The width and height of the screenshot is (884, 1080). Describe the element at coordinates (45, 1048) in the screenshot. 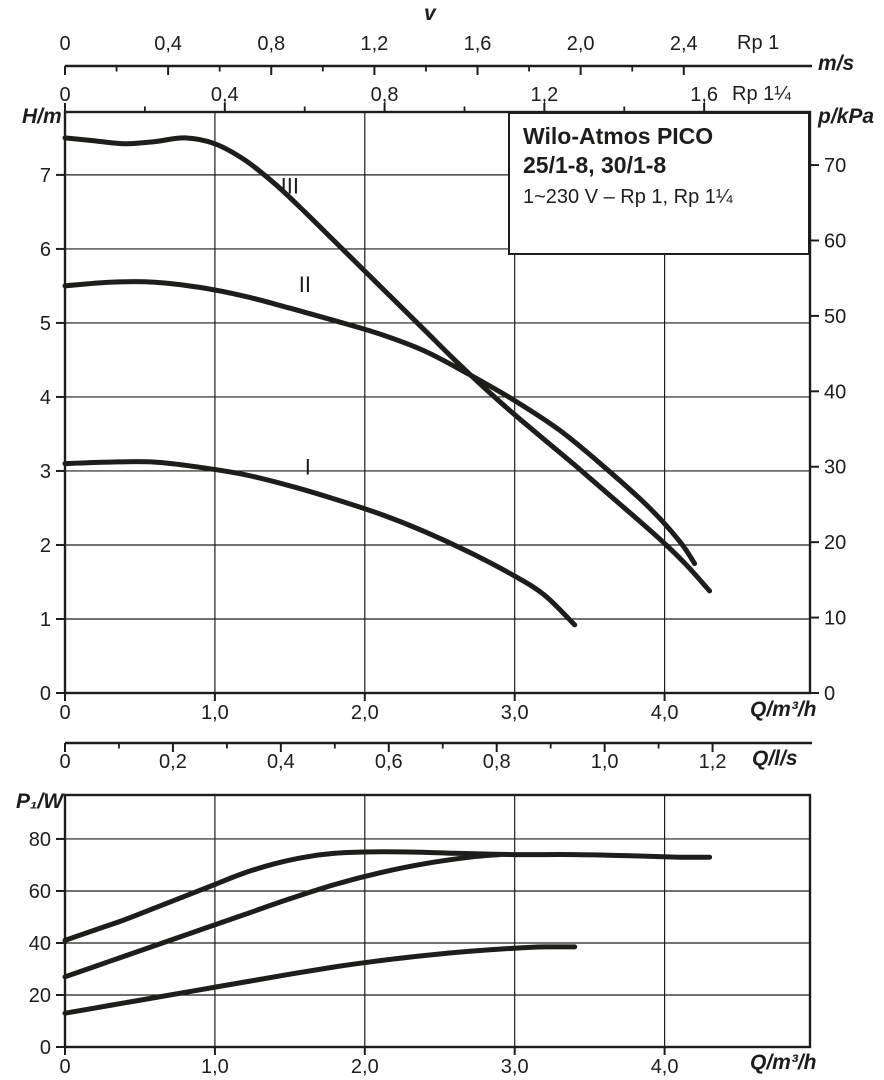

I see `power-y-tick-label: 0` at that location.